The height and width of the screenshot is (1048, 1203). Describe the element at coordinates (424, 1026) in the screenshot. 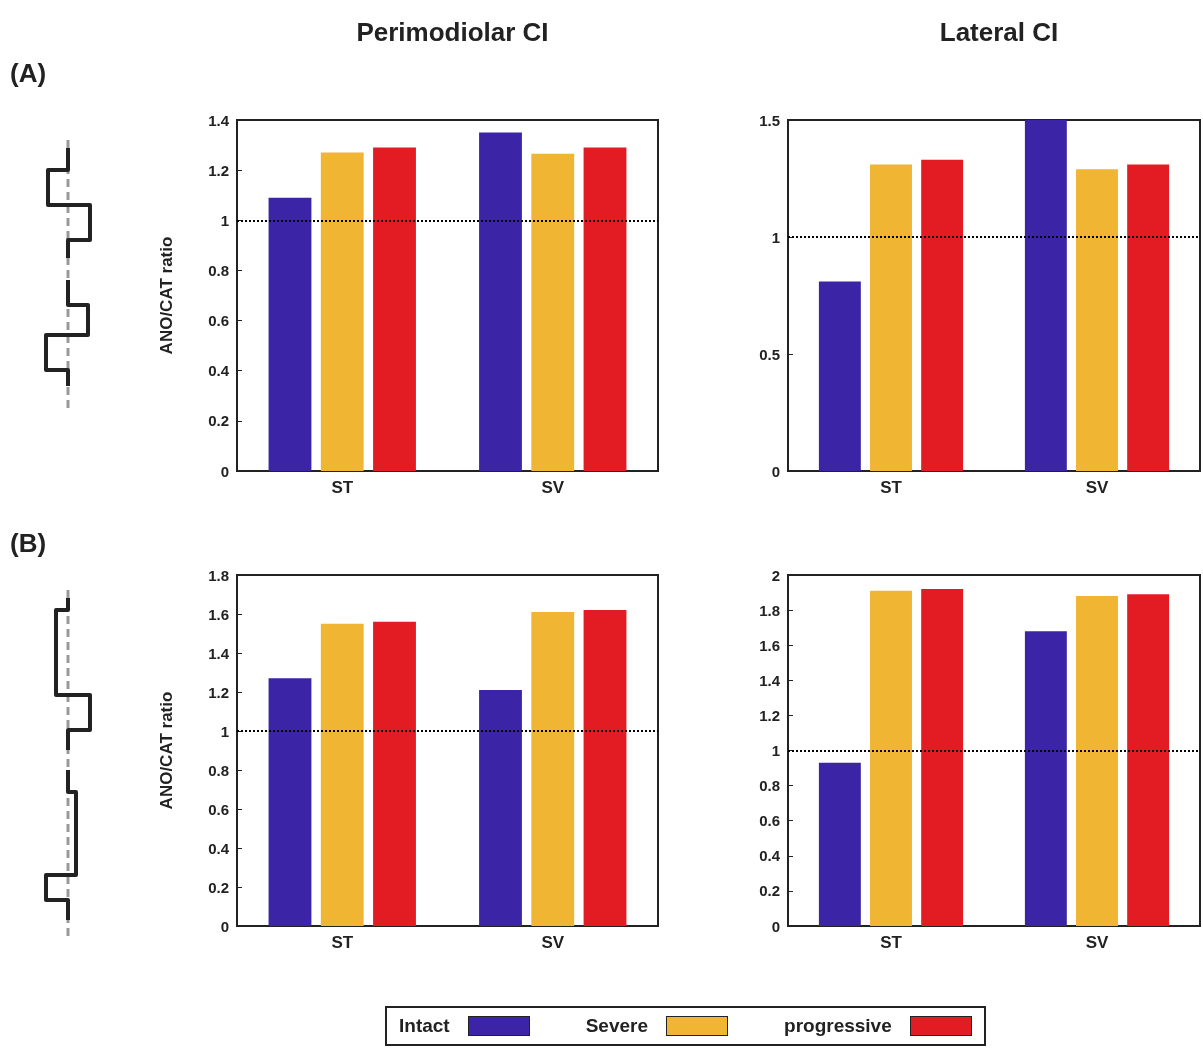

I see `legend-label: Intact` at that location.